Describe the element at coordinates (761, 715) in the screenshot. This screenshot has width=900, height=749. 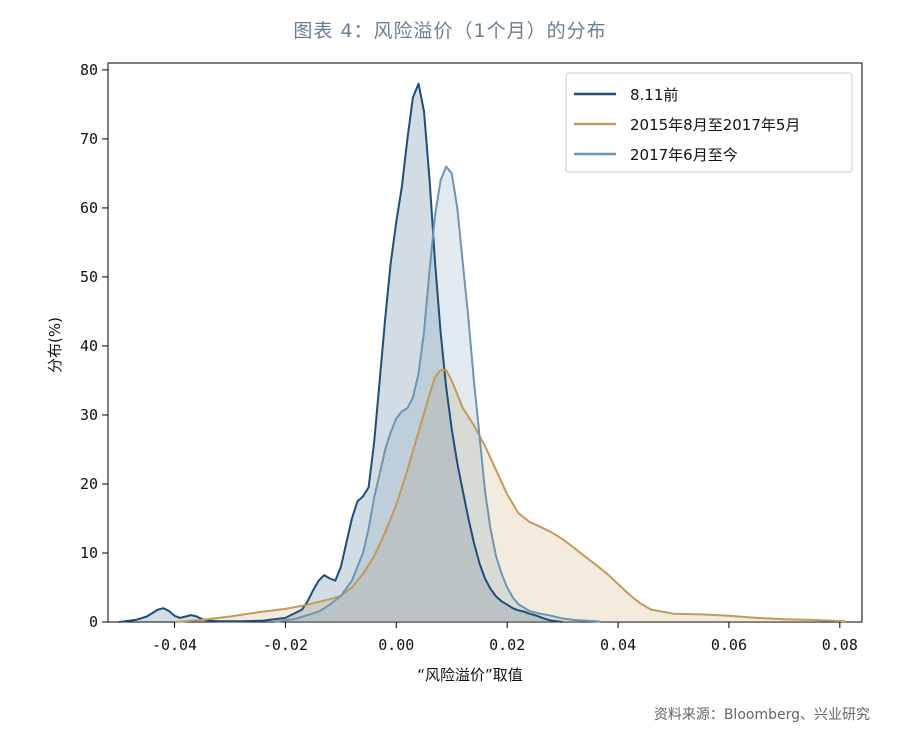
I see `source-note: 资料来源：Bloomberg、兴业研究` at that location.